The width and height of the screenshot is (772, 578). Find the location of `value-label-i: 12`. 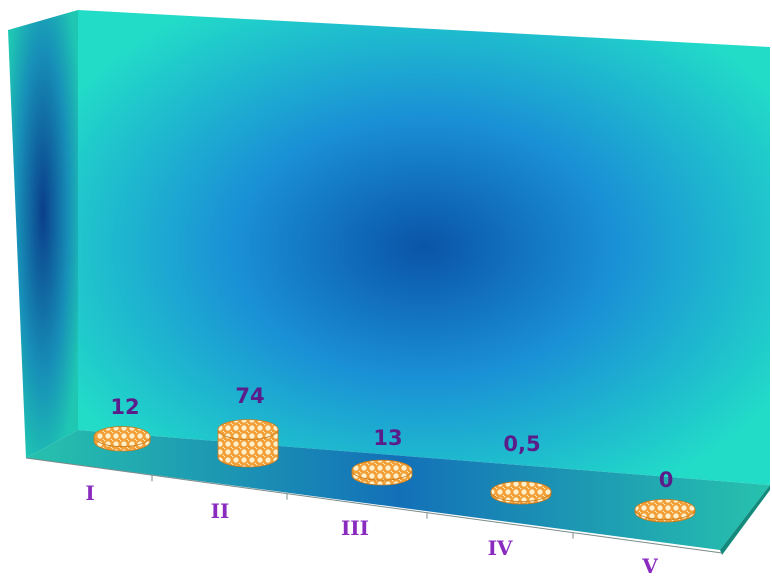

value-label-i: 12 is located at coordinates (124, 407).